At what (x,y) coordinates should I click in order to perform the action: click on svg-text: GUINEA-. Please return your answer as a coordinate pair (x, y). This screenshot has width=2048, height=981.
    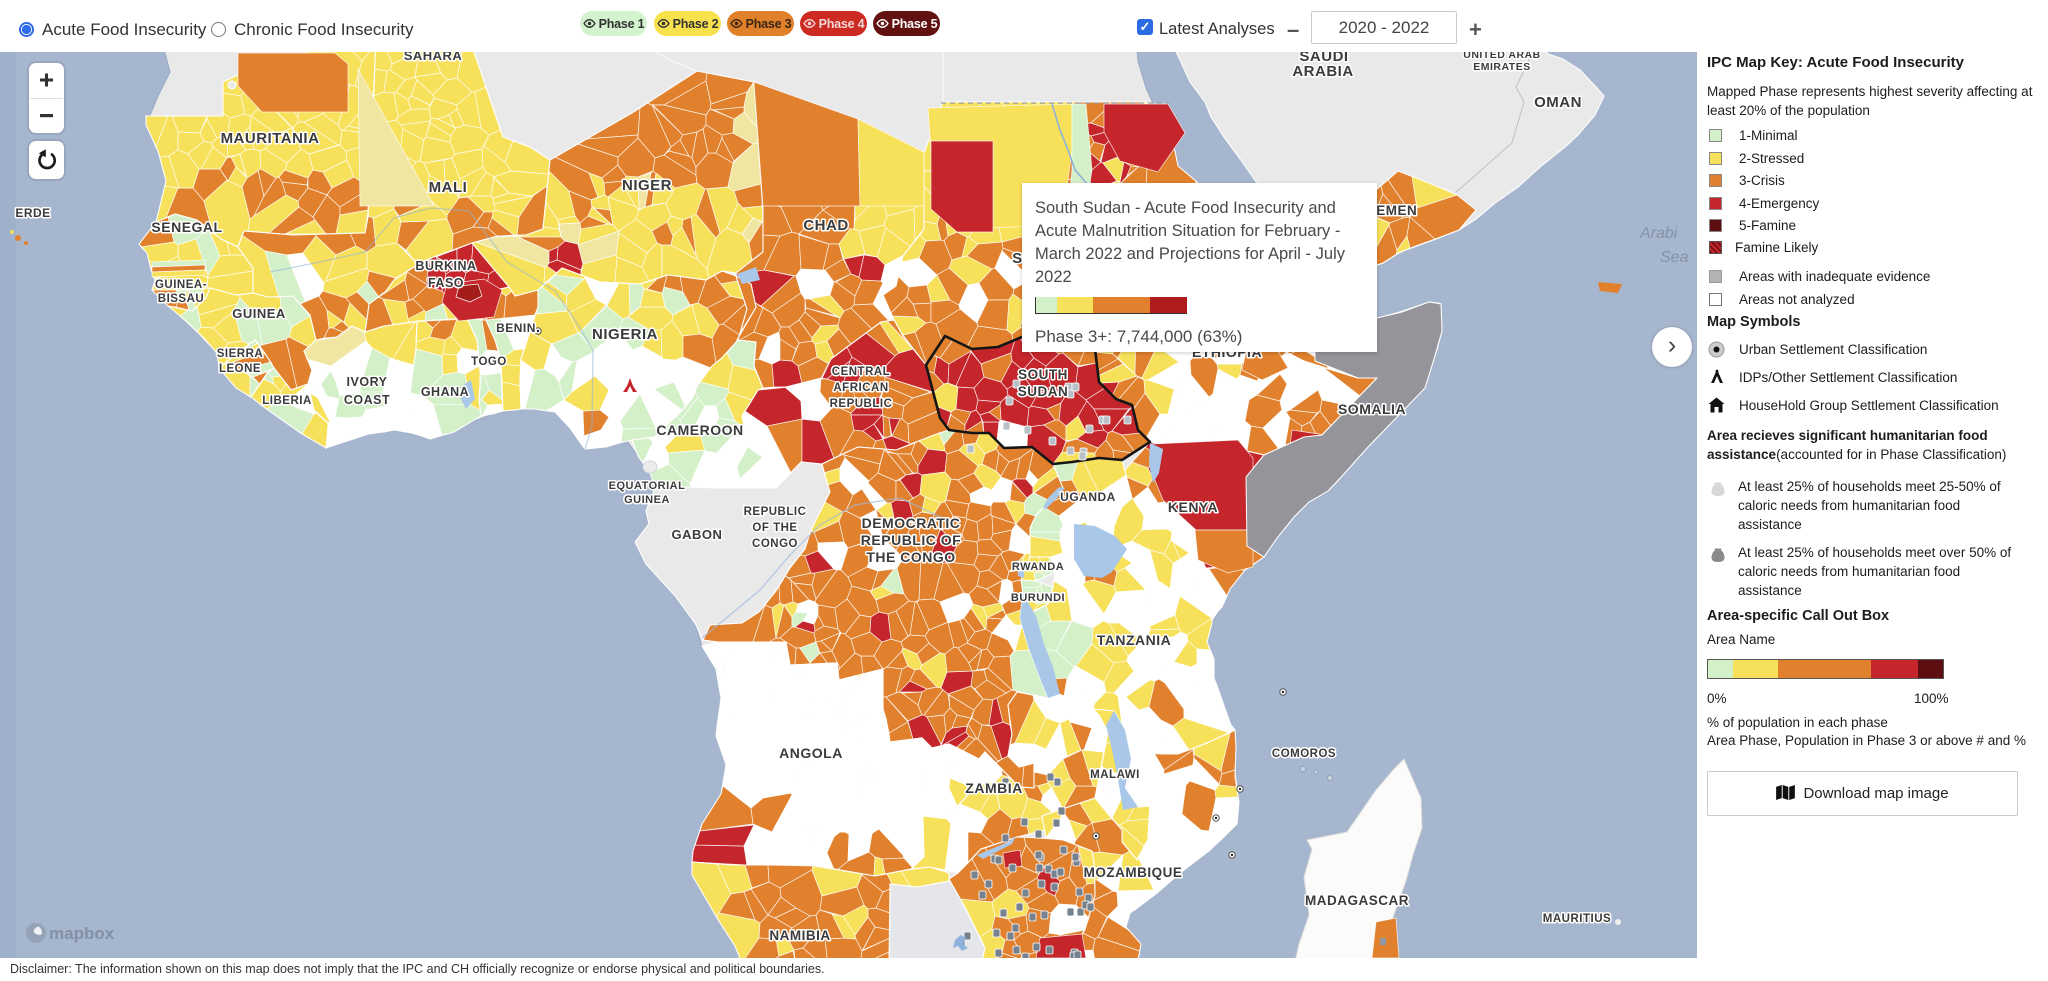
    Looking at the image, I should click on (181, 285).